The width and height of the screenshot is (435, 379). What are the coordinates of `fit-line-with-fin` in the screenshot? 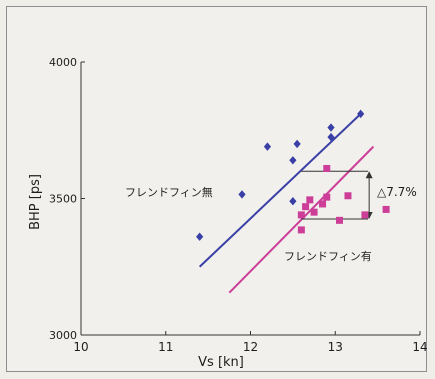 It's located at (301, 219).